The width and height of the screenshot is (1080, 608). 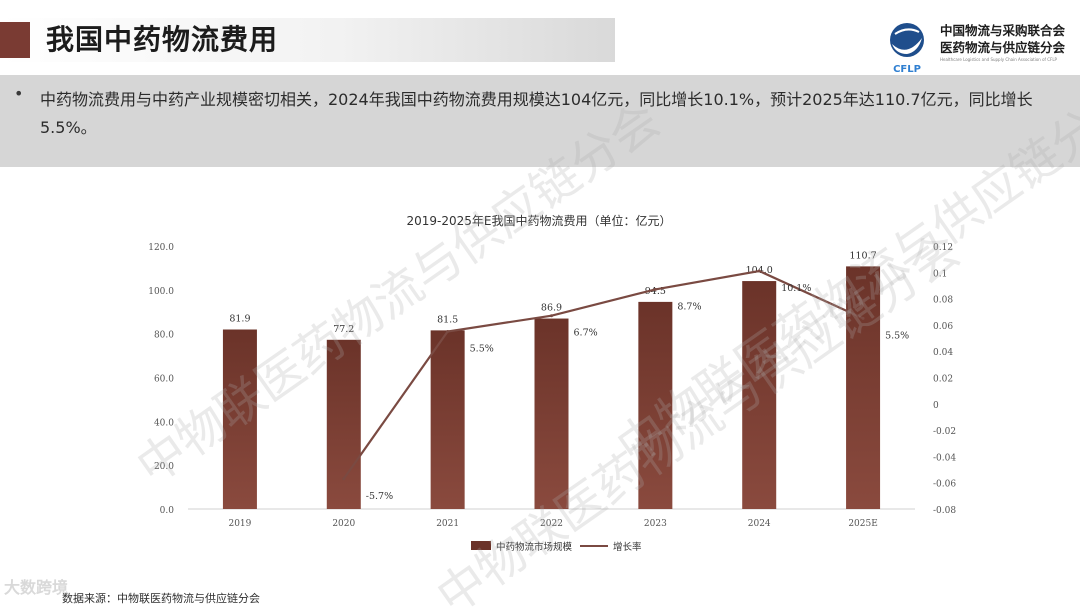 What do you see at coordinates (655, 524) in the screenshot?
I see `x-axis-tick-label: 2023` at bounding box center [655, 524].